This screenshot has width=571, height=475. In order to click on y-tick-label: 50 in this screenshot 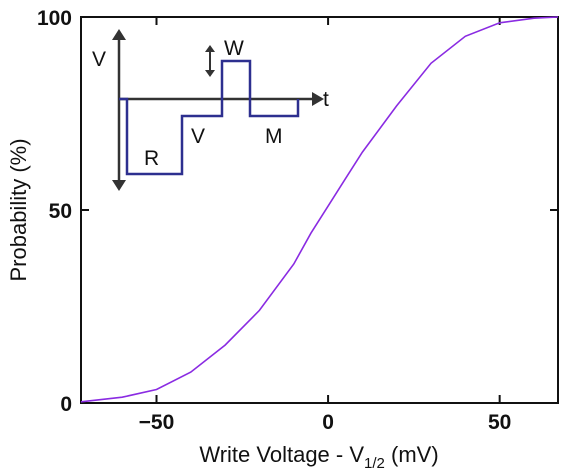, I will do `click(60, 211)`.